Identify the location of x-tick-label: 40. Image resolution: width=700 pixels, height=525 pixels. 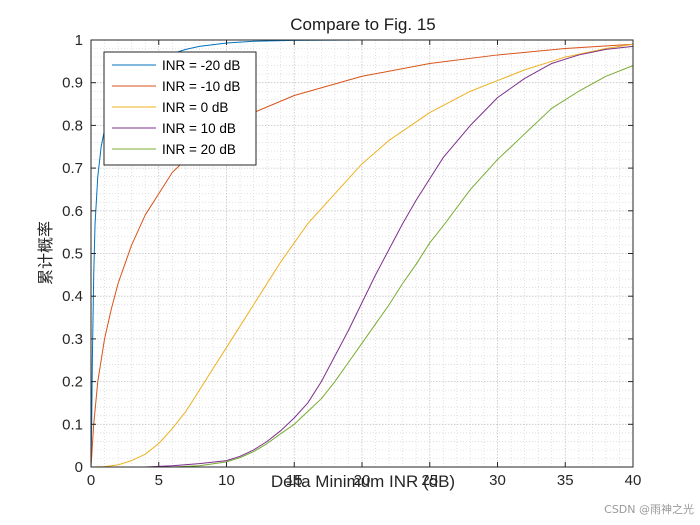
(633, 480).